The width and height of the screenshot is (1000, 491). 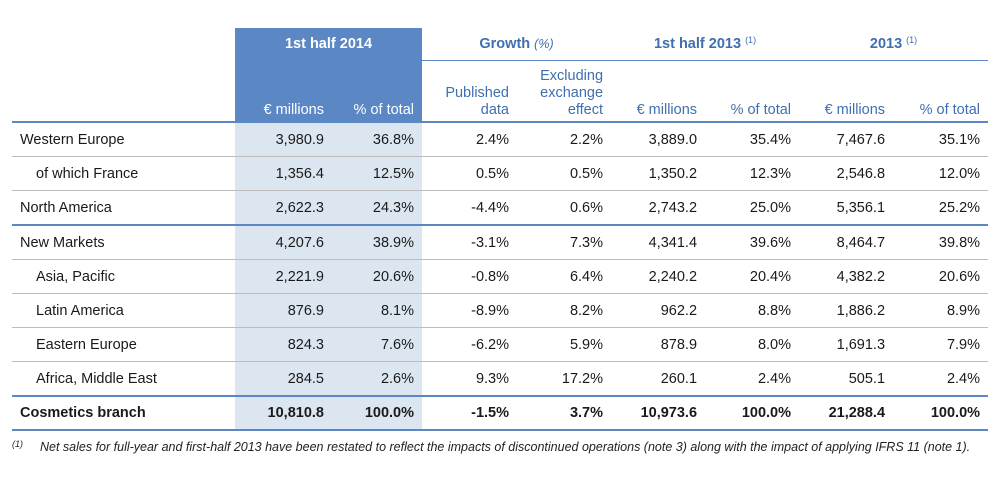 I want to click on table-cell: -1.5%, so click(x=469, y=413).